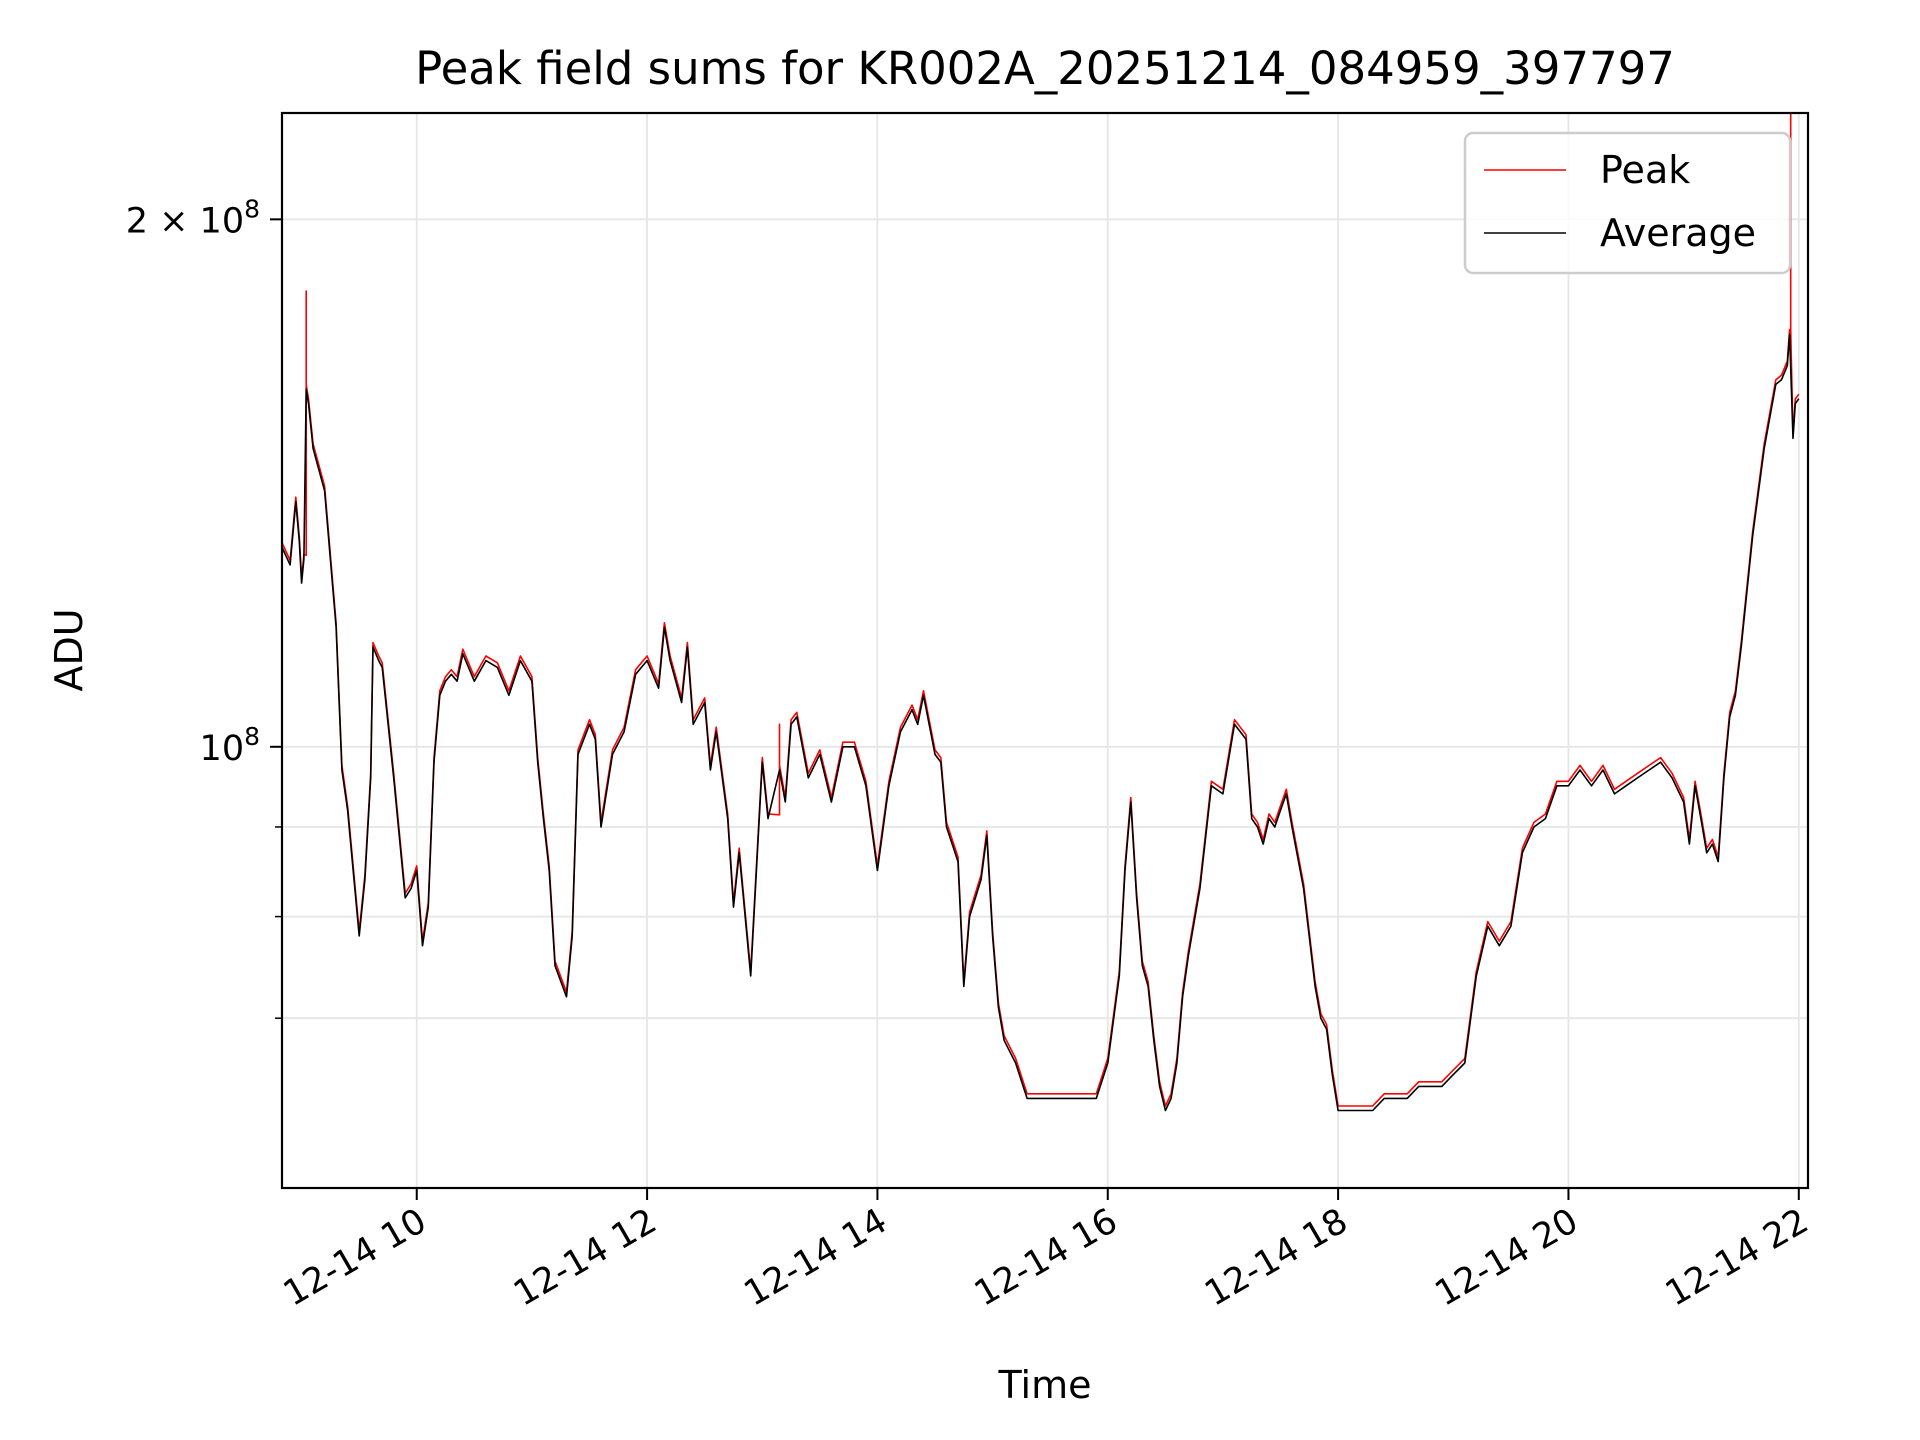 This screenshot has width=1920, height=1440. What do you see at coordinates (1645, 170) in the screenshot?
I see `legend-peak-label: Peak` at bounding box center [1645, 170].